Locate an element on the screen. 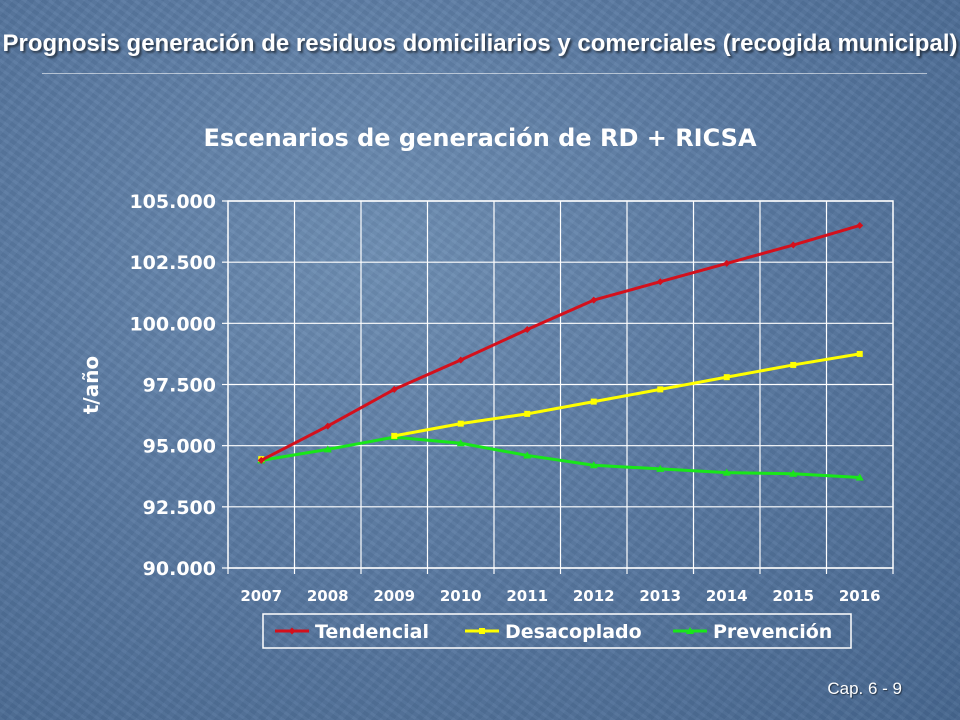 The image size is (960, 720). legend-box is located at coordinates (557, 631).